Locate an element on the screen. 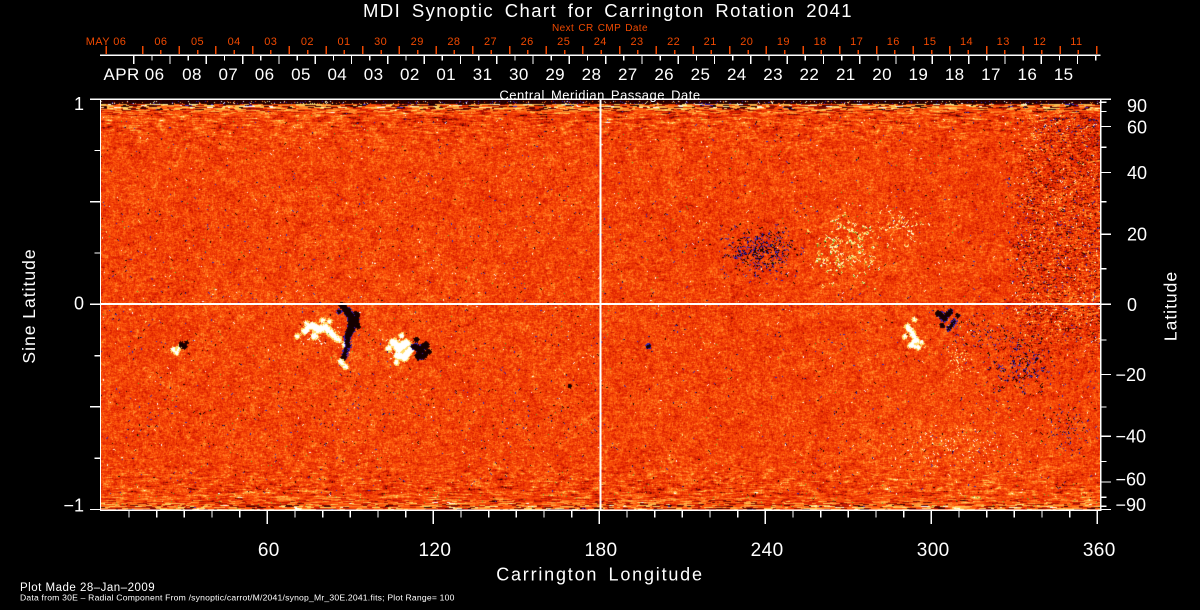  svg-text: 11 is located at coordinates (1076, 42).